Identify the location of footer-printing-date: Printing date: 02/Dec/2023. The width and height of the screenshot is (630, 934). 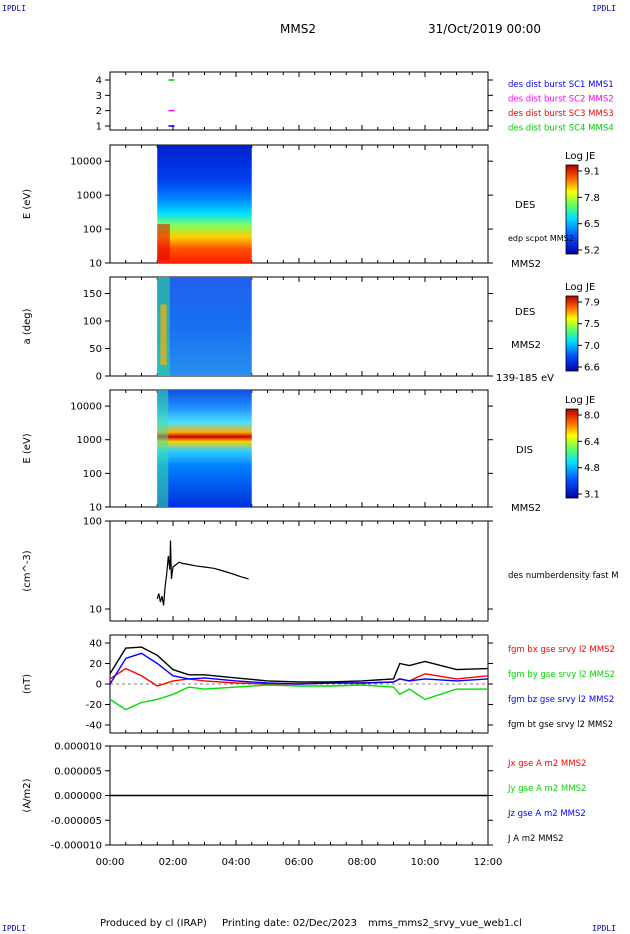
(290, 923).